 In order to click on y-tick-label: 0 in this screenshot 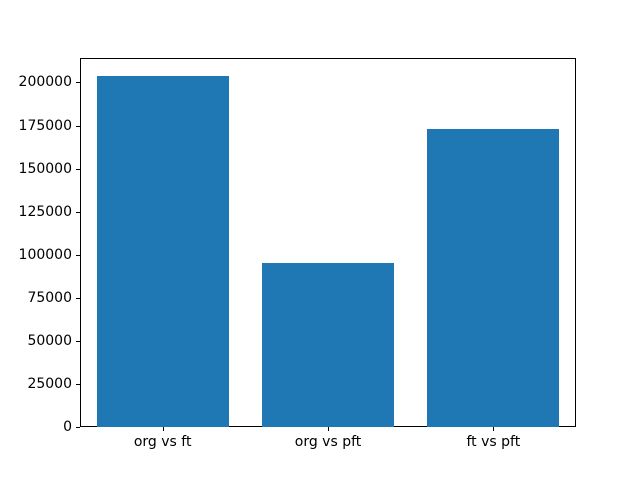, I will do `click(67, 427)`.